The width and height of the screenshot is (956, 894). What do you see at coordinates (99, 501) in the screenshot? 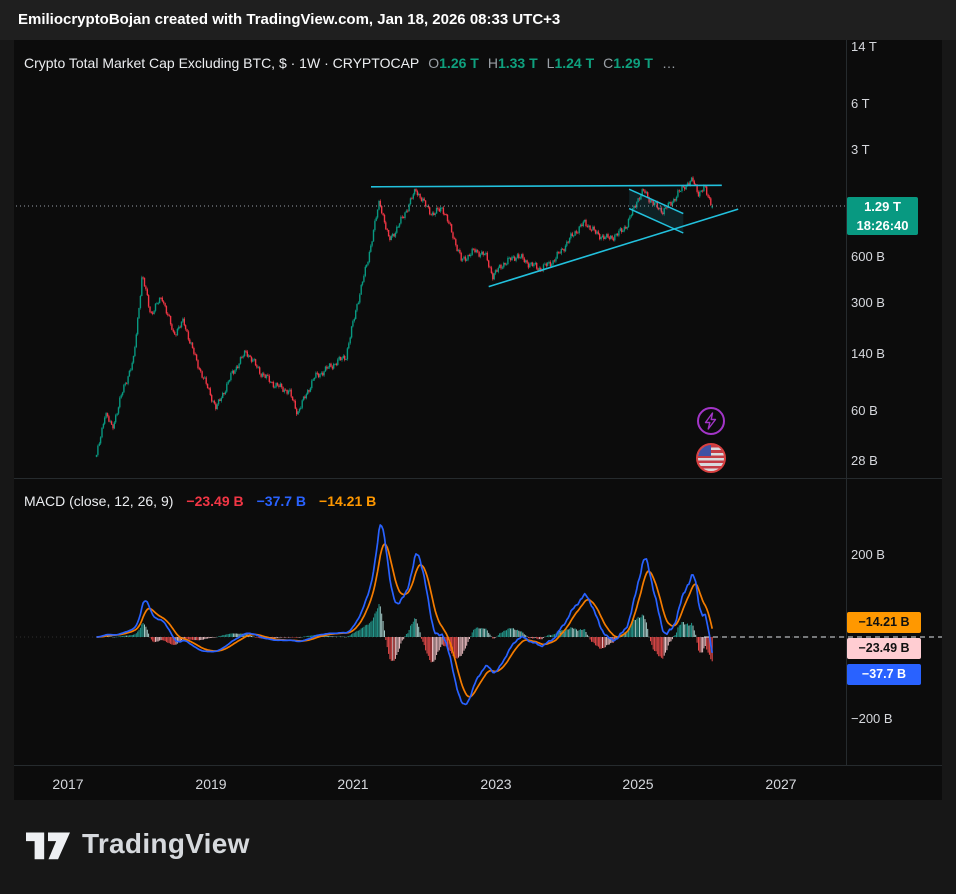
I see `macd-title: MACD (close, 12, 26, 9)` at bounding box center [99, 501].